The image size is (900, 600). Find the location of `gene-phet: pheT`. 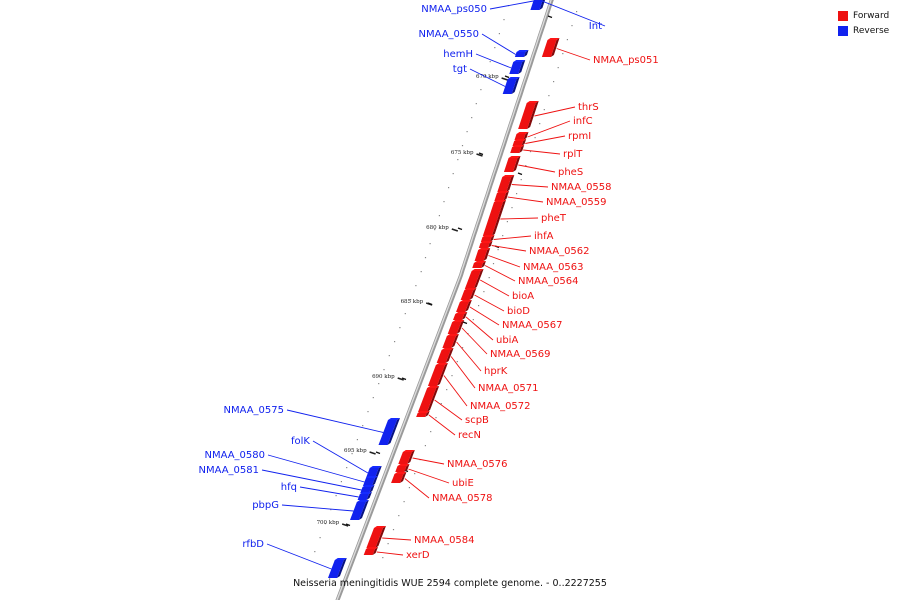

gene-phet: pheT is located at coordinates (524, 218).